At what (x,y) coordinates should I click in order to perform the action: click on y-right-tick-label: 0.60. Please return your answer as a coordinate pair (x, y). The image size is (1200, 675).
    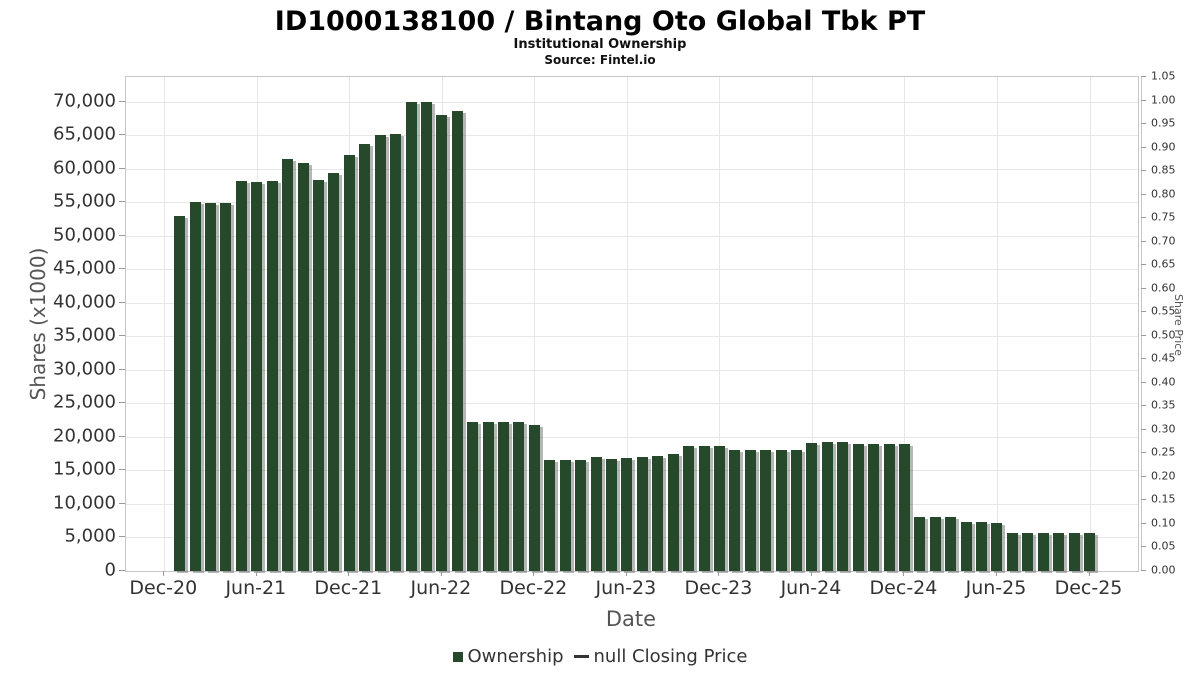
    Looking at the image, I should click on (1163, 288).